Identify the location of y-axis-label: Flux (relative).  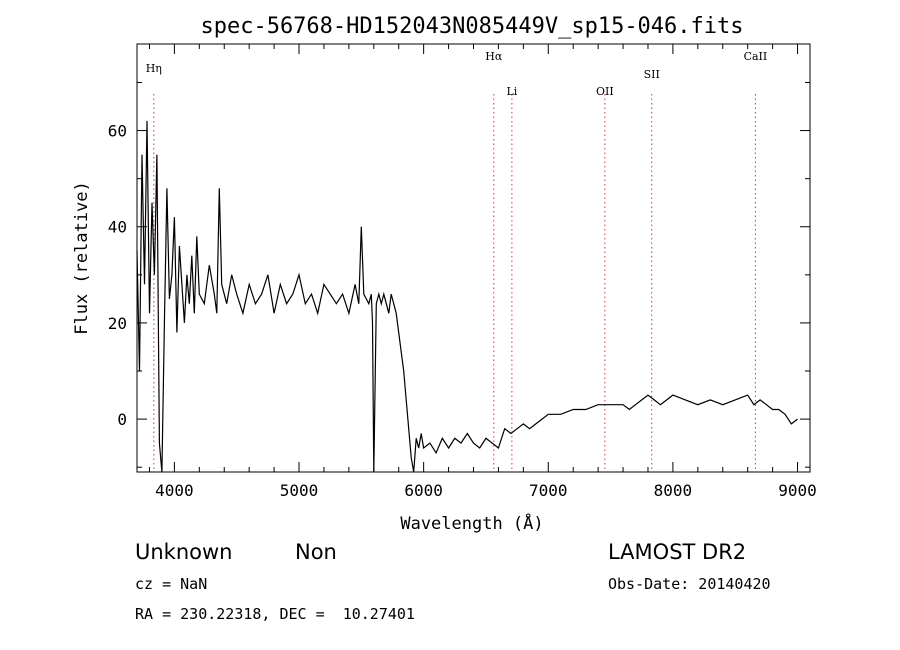
(82, 258).